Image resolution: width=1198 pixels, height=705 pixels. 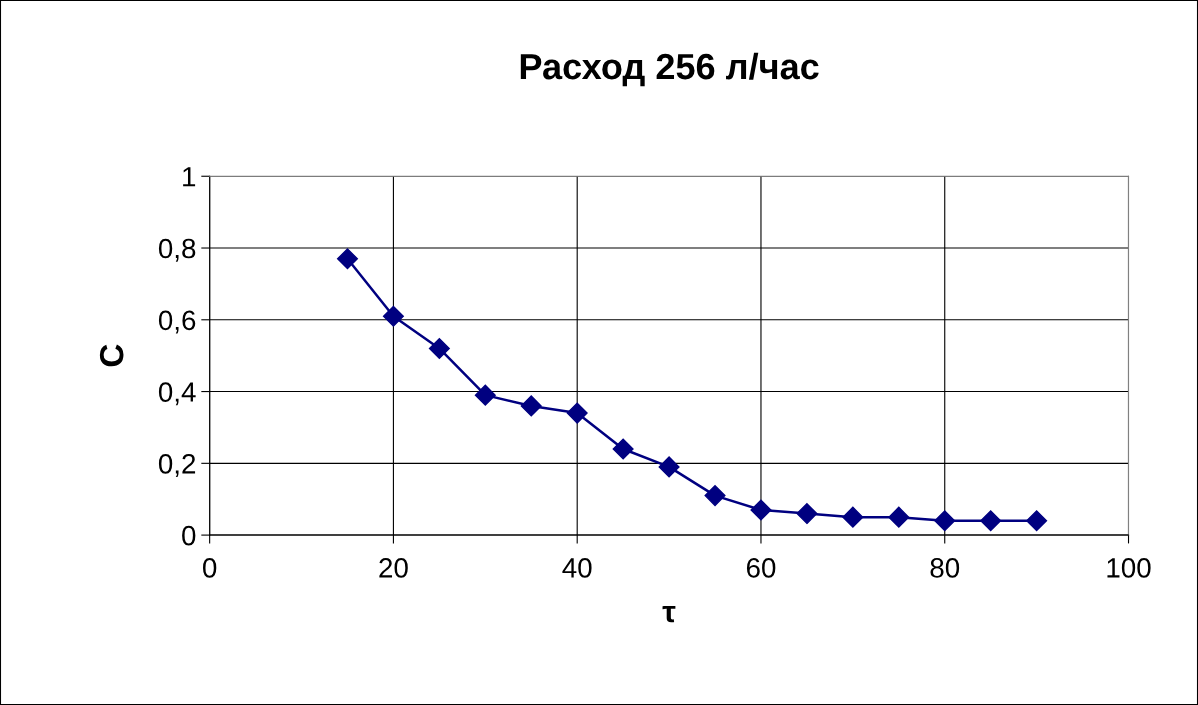 What do you see at coordinates (177, 322) in the screenshot?
I see `y-tick-label: 0,6` at bounding box center [177, 322].